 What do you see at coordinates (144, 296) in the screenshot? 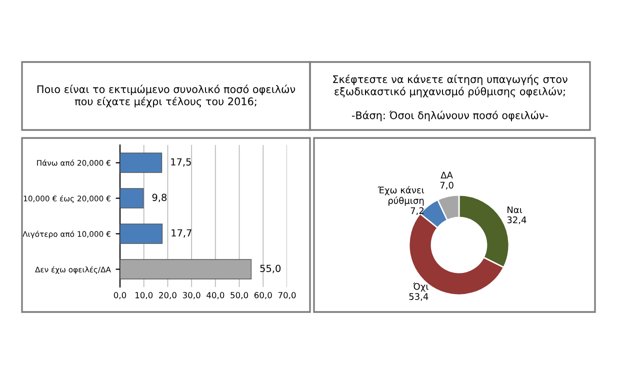
I see `x-tick-label: 10,0` at bounding box center [144, 296].